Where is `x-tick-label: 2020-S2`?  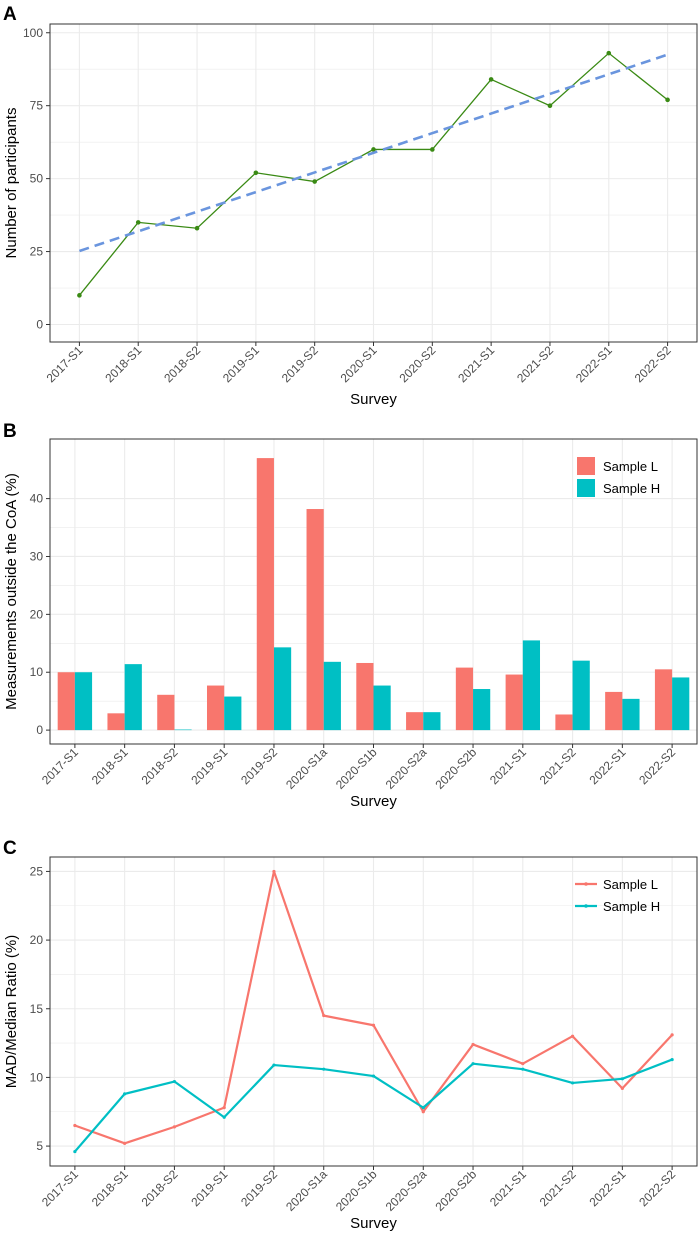
x-tick-label: 2020-S2 is located at coordinates (417, 364).